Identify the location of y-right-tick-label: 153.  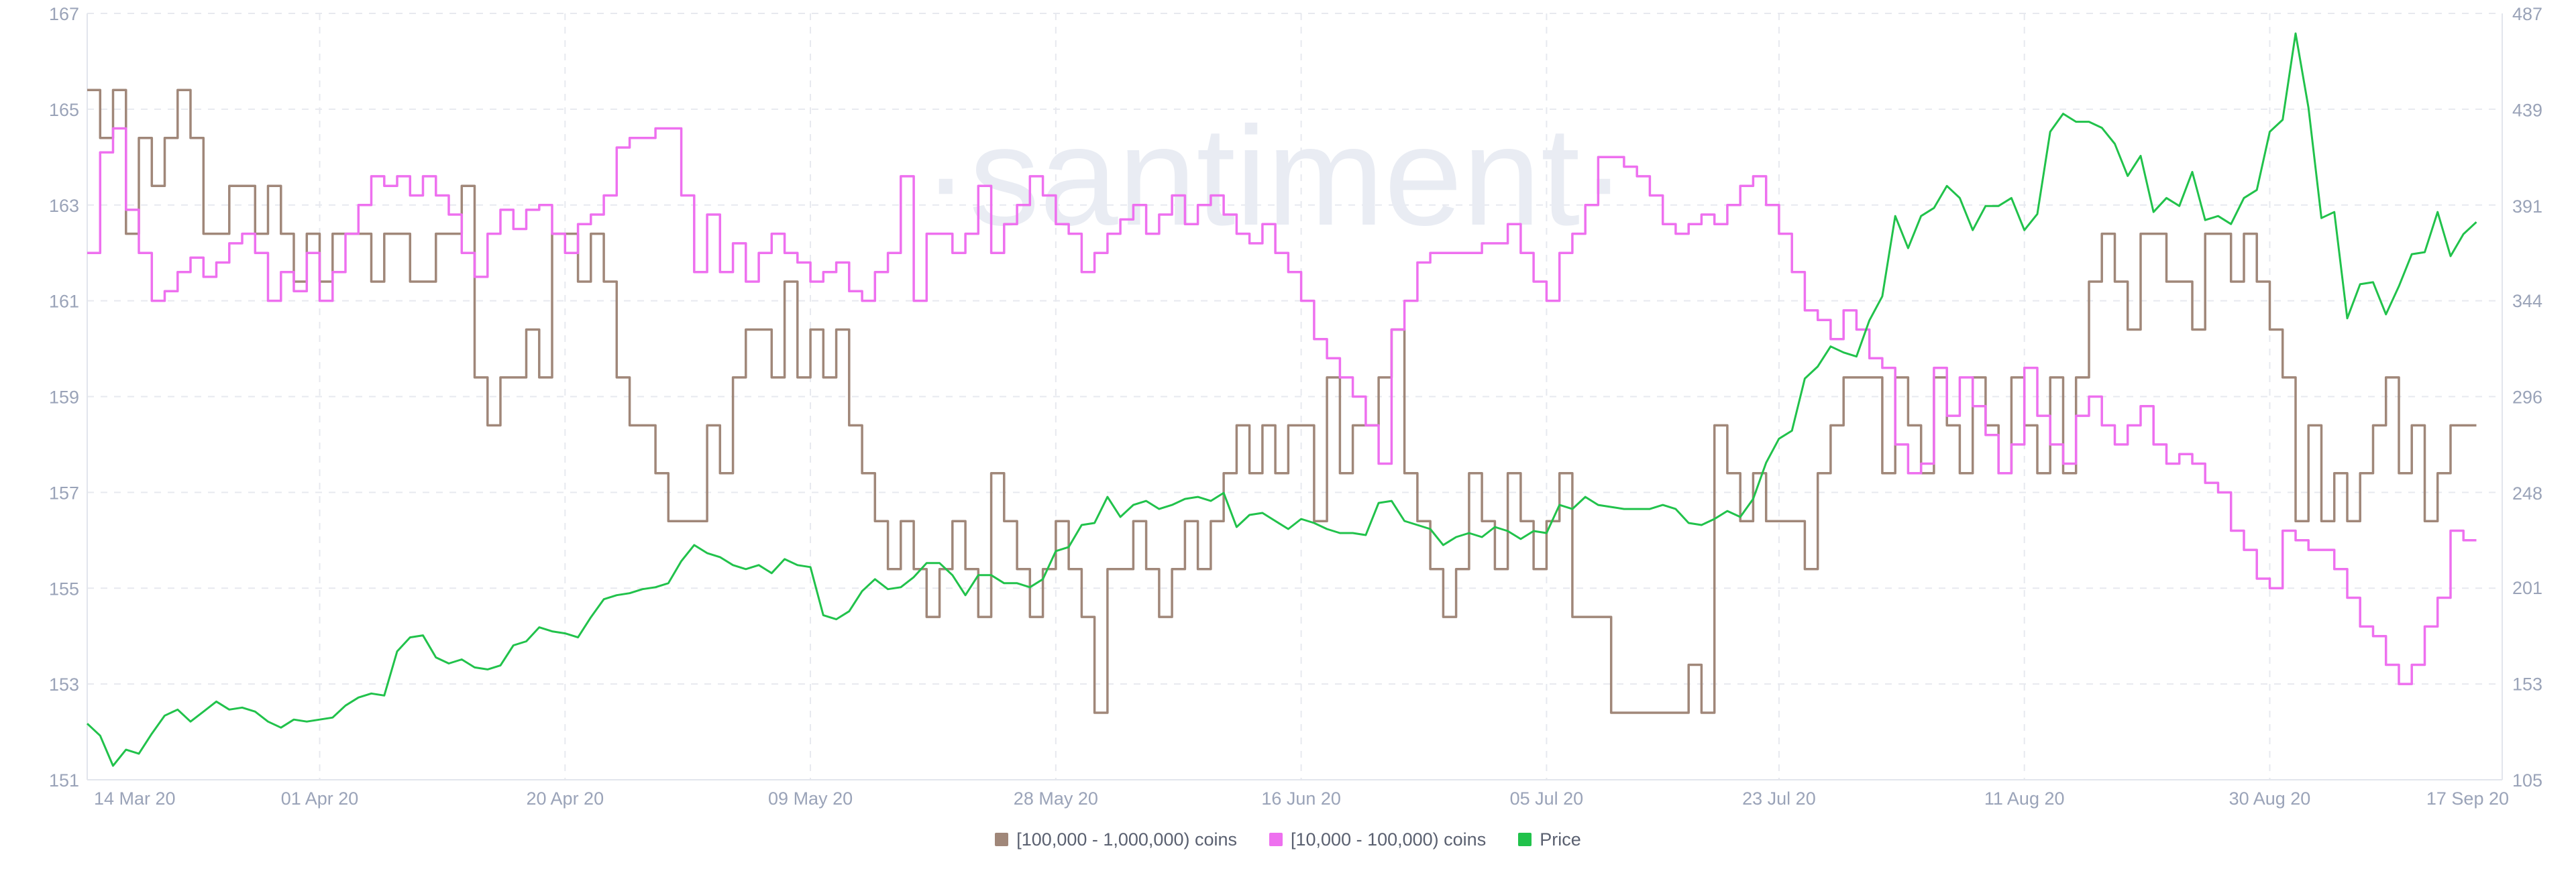
(2527, 684).